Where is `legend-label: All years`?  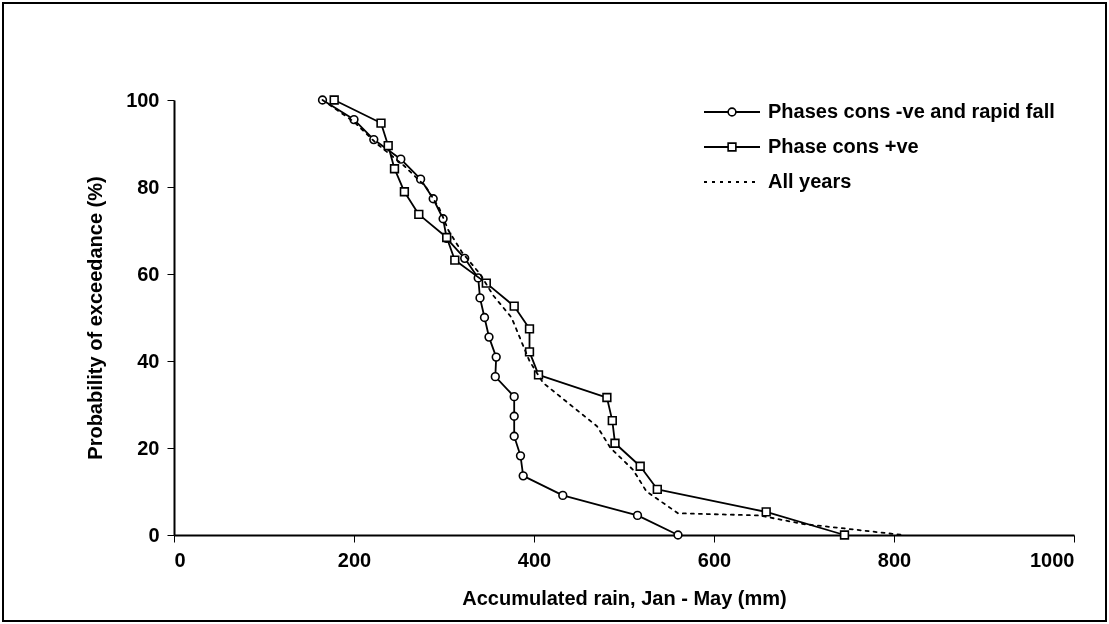
legend-label: All years is located at coordinates (810, 181).